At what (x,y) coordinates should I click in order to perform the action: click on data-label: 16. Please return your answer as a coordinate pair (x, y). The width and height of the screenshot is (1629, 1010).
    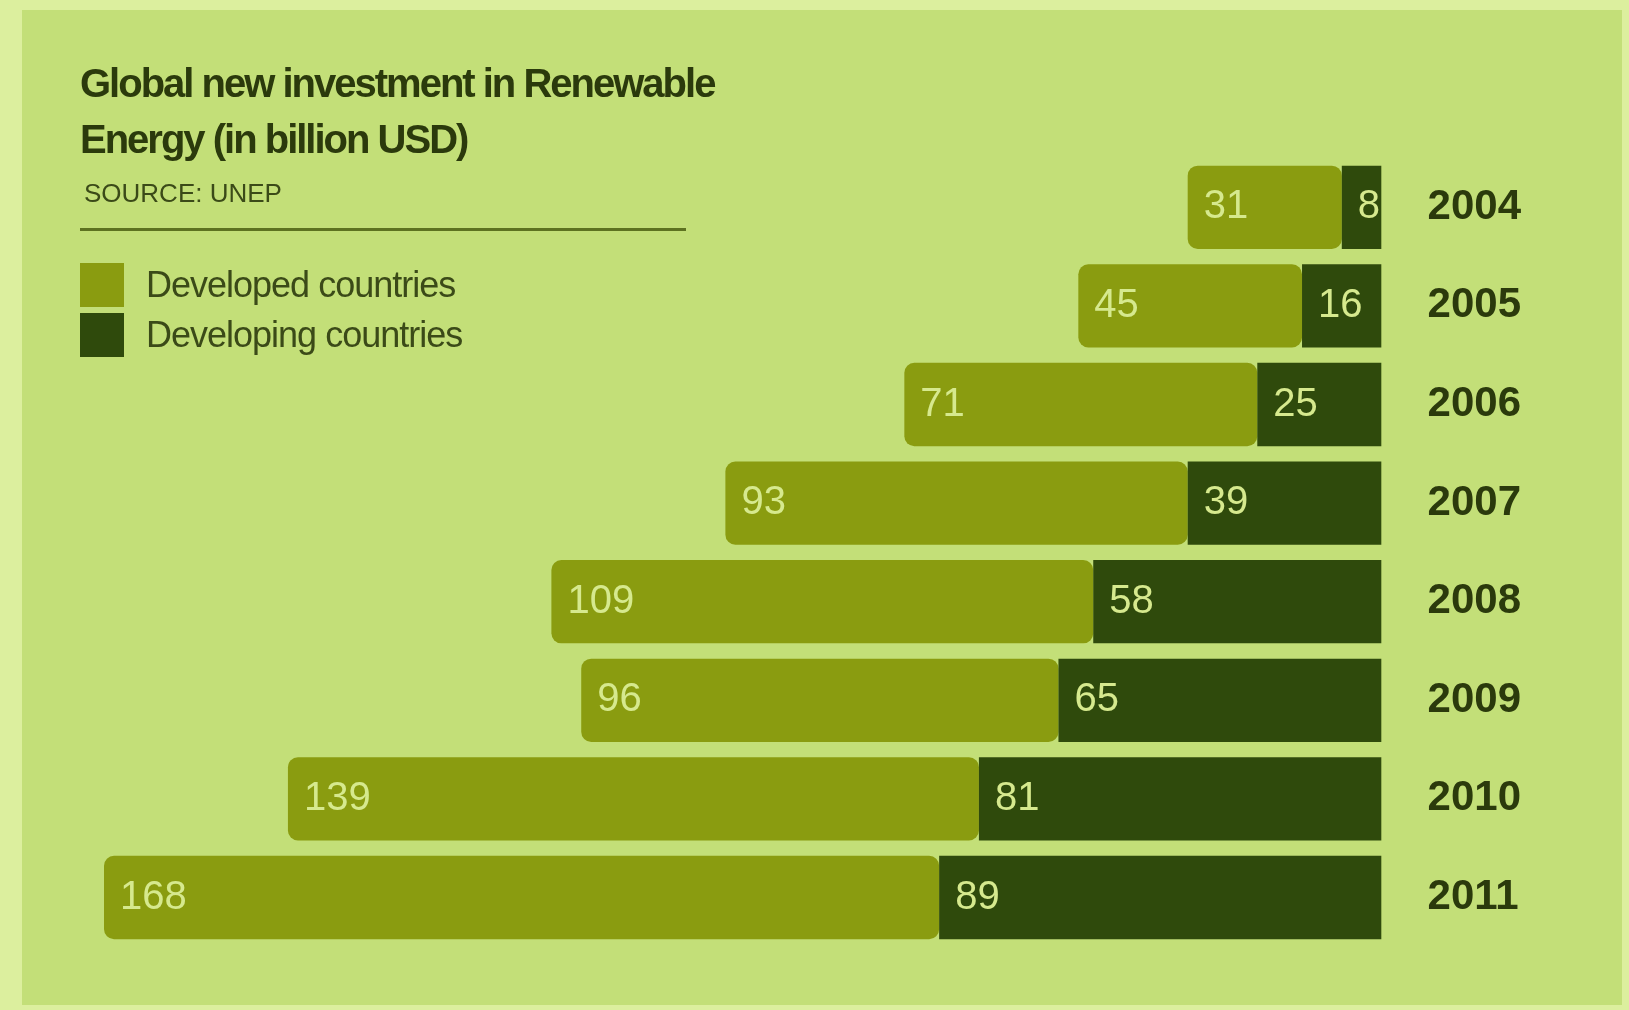
    Looking at the image, I should click on (1340, 302).